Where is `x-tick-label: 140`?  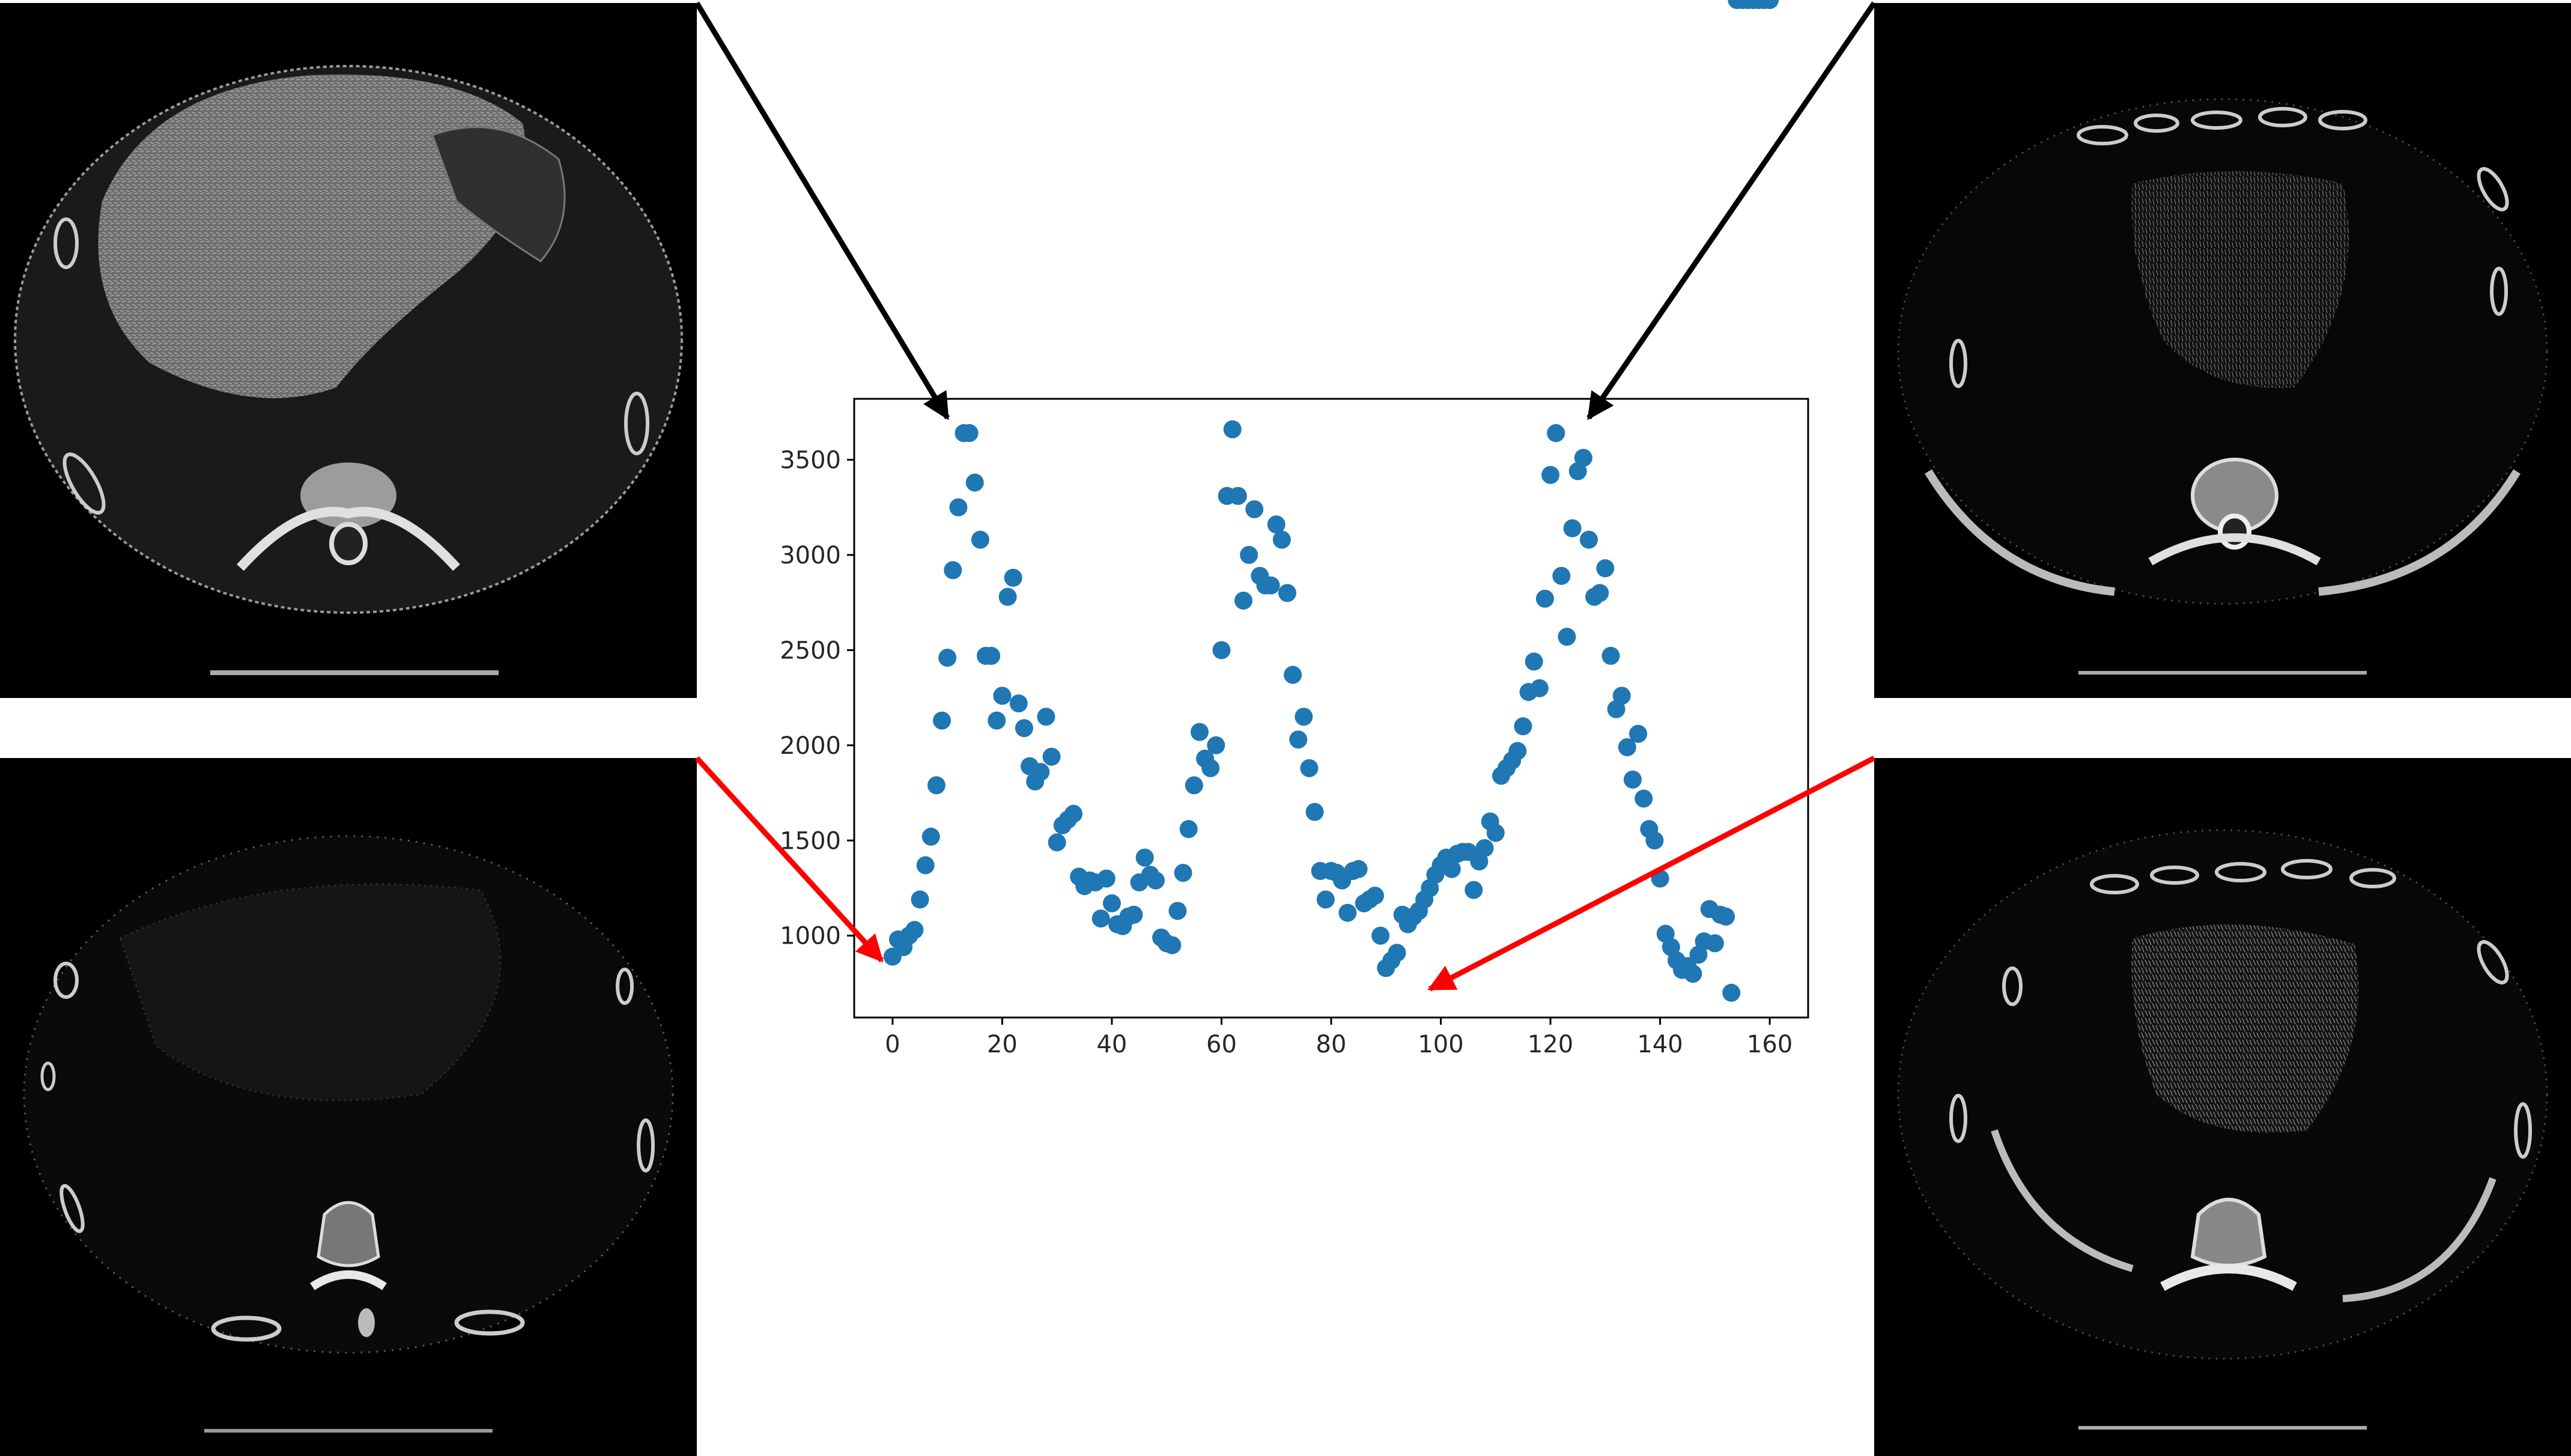
x-tick-label: 140 is located at coordinates (1660, 1044).